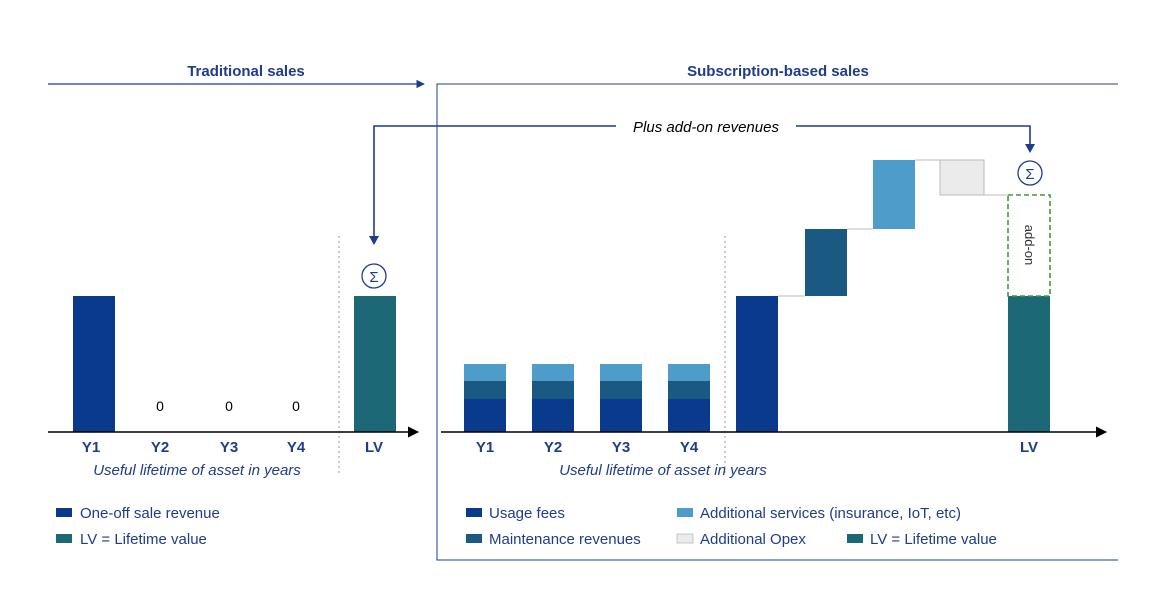 The image size is (1172, 598). Describe the element at coordinates (229, 406) in the screenshot. I see `traditional-zero-y3: 0` at that location.